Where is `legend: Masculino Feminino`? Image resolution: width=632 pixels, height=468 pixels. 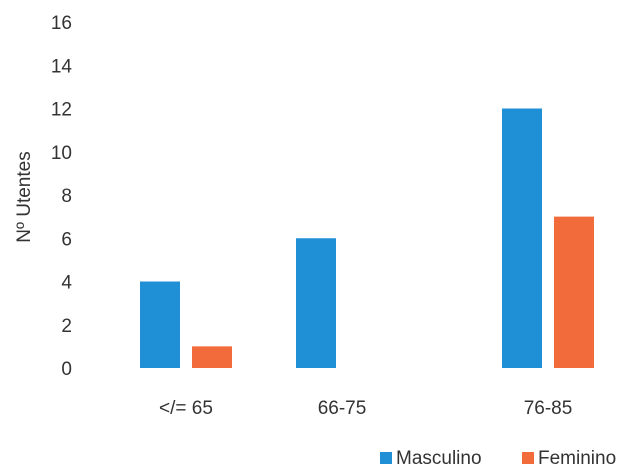 legend: Masculino Feminino is located at coordinates (498, 458).